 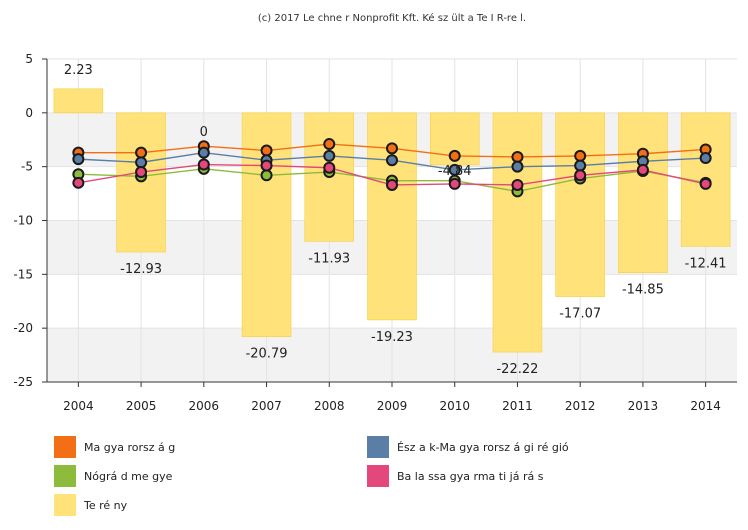 What do you see at coordinates (643, 406) in the screenshot?
I see `x-tick-label: 2013` at bounding box center [643, 406].